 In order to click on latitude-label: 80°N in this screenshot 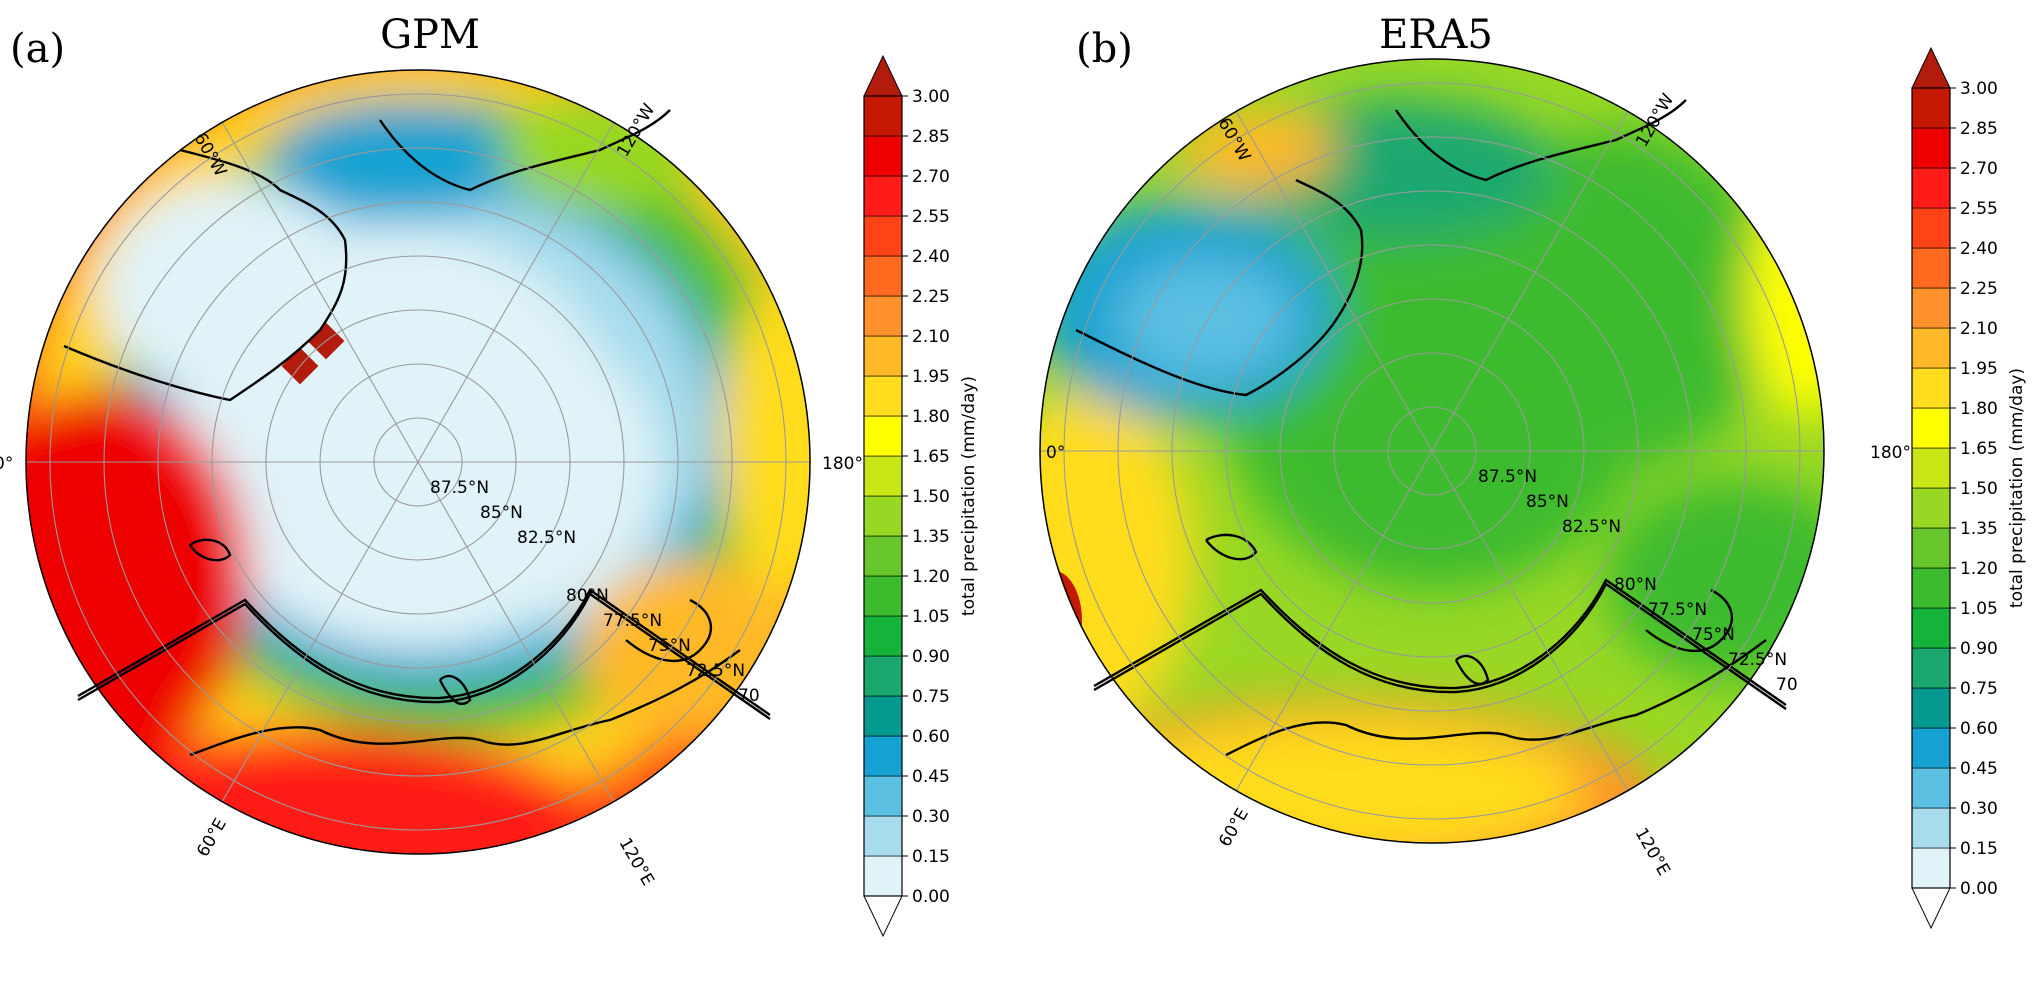, I will do `click(587, 596)`.